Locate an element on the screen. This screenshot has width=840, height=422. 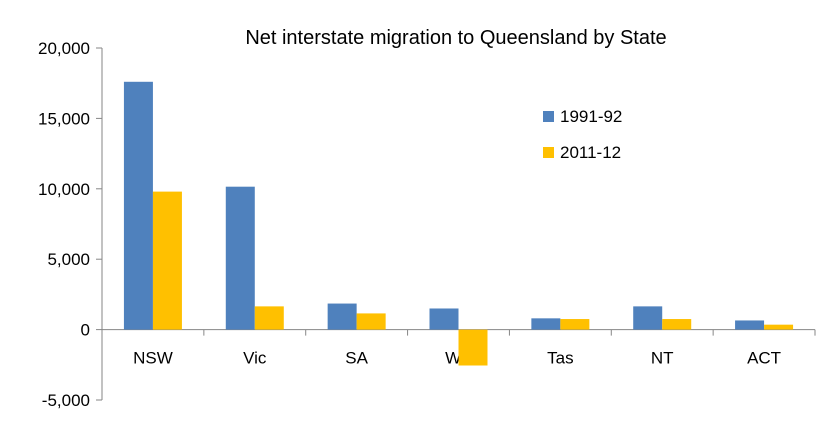
legend-label: 1991-92 is located at coordinates (591, 116).